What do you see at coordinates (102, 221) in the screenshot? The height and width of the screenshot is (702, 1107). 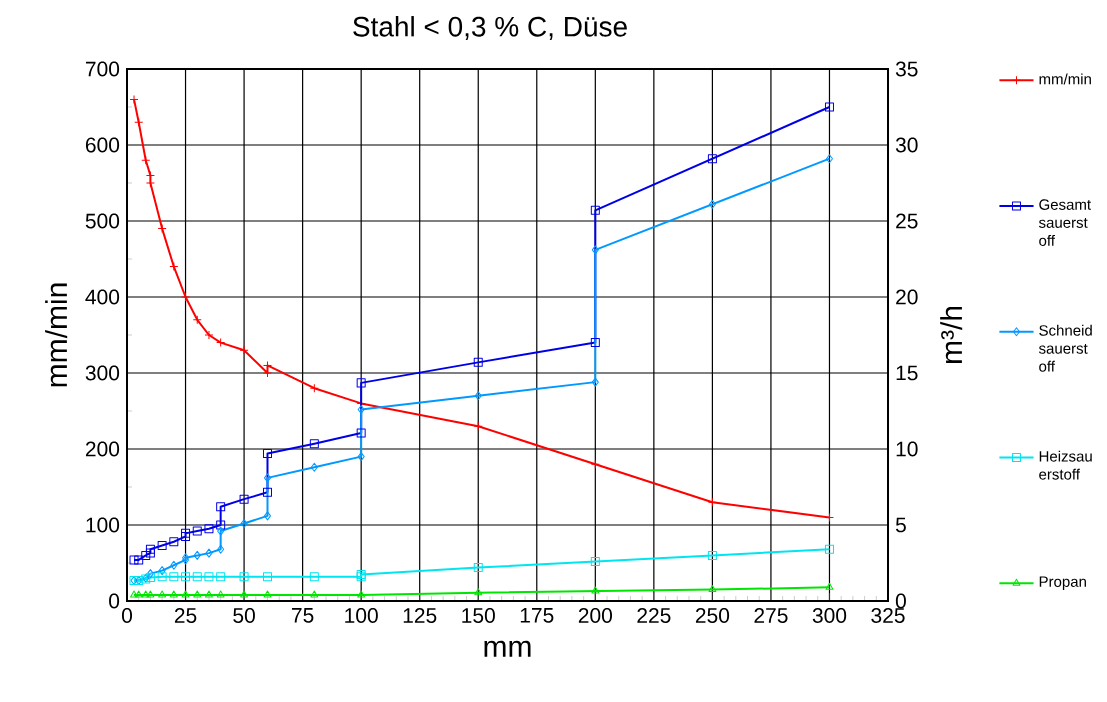 I see `y-tick-label: 500` at bounding box center [102, 221].